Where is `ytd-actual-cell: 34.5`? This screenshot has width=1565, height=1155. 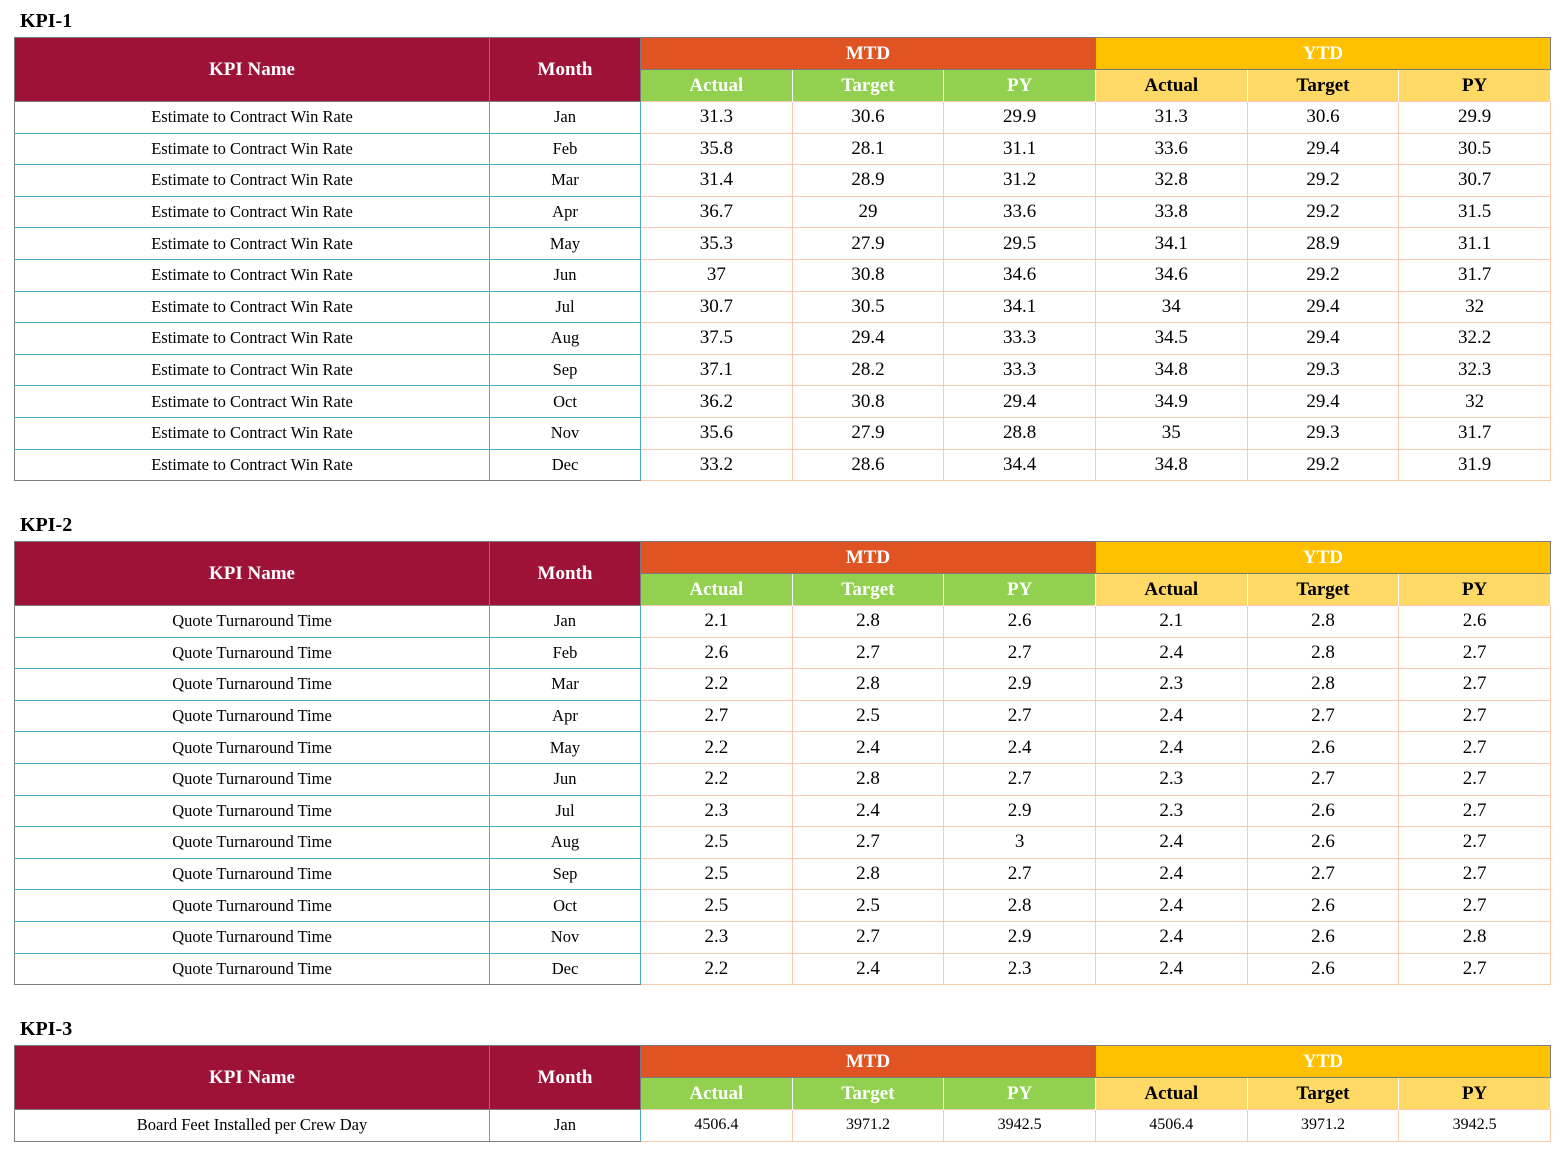 ytd-actual-cell: 34.5 is located at coordinates (1171, 338).